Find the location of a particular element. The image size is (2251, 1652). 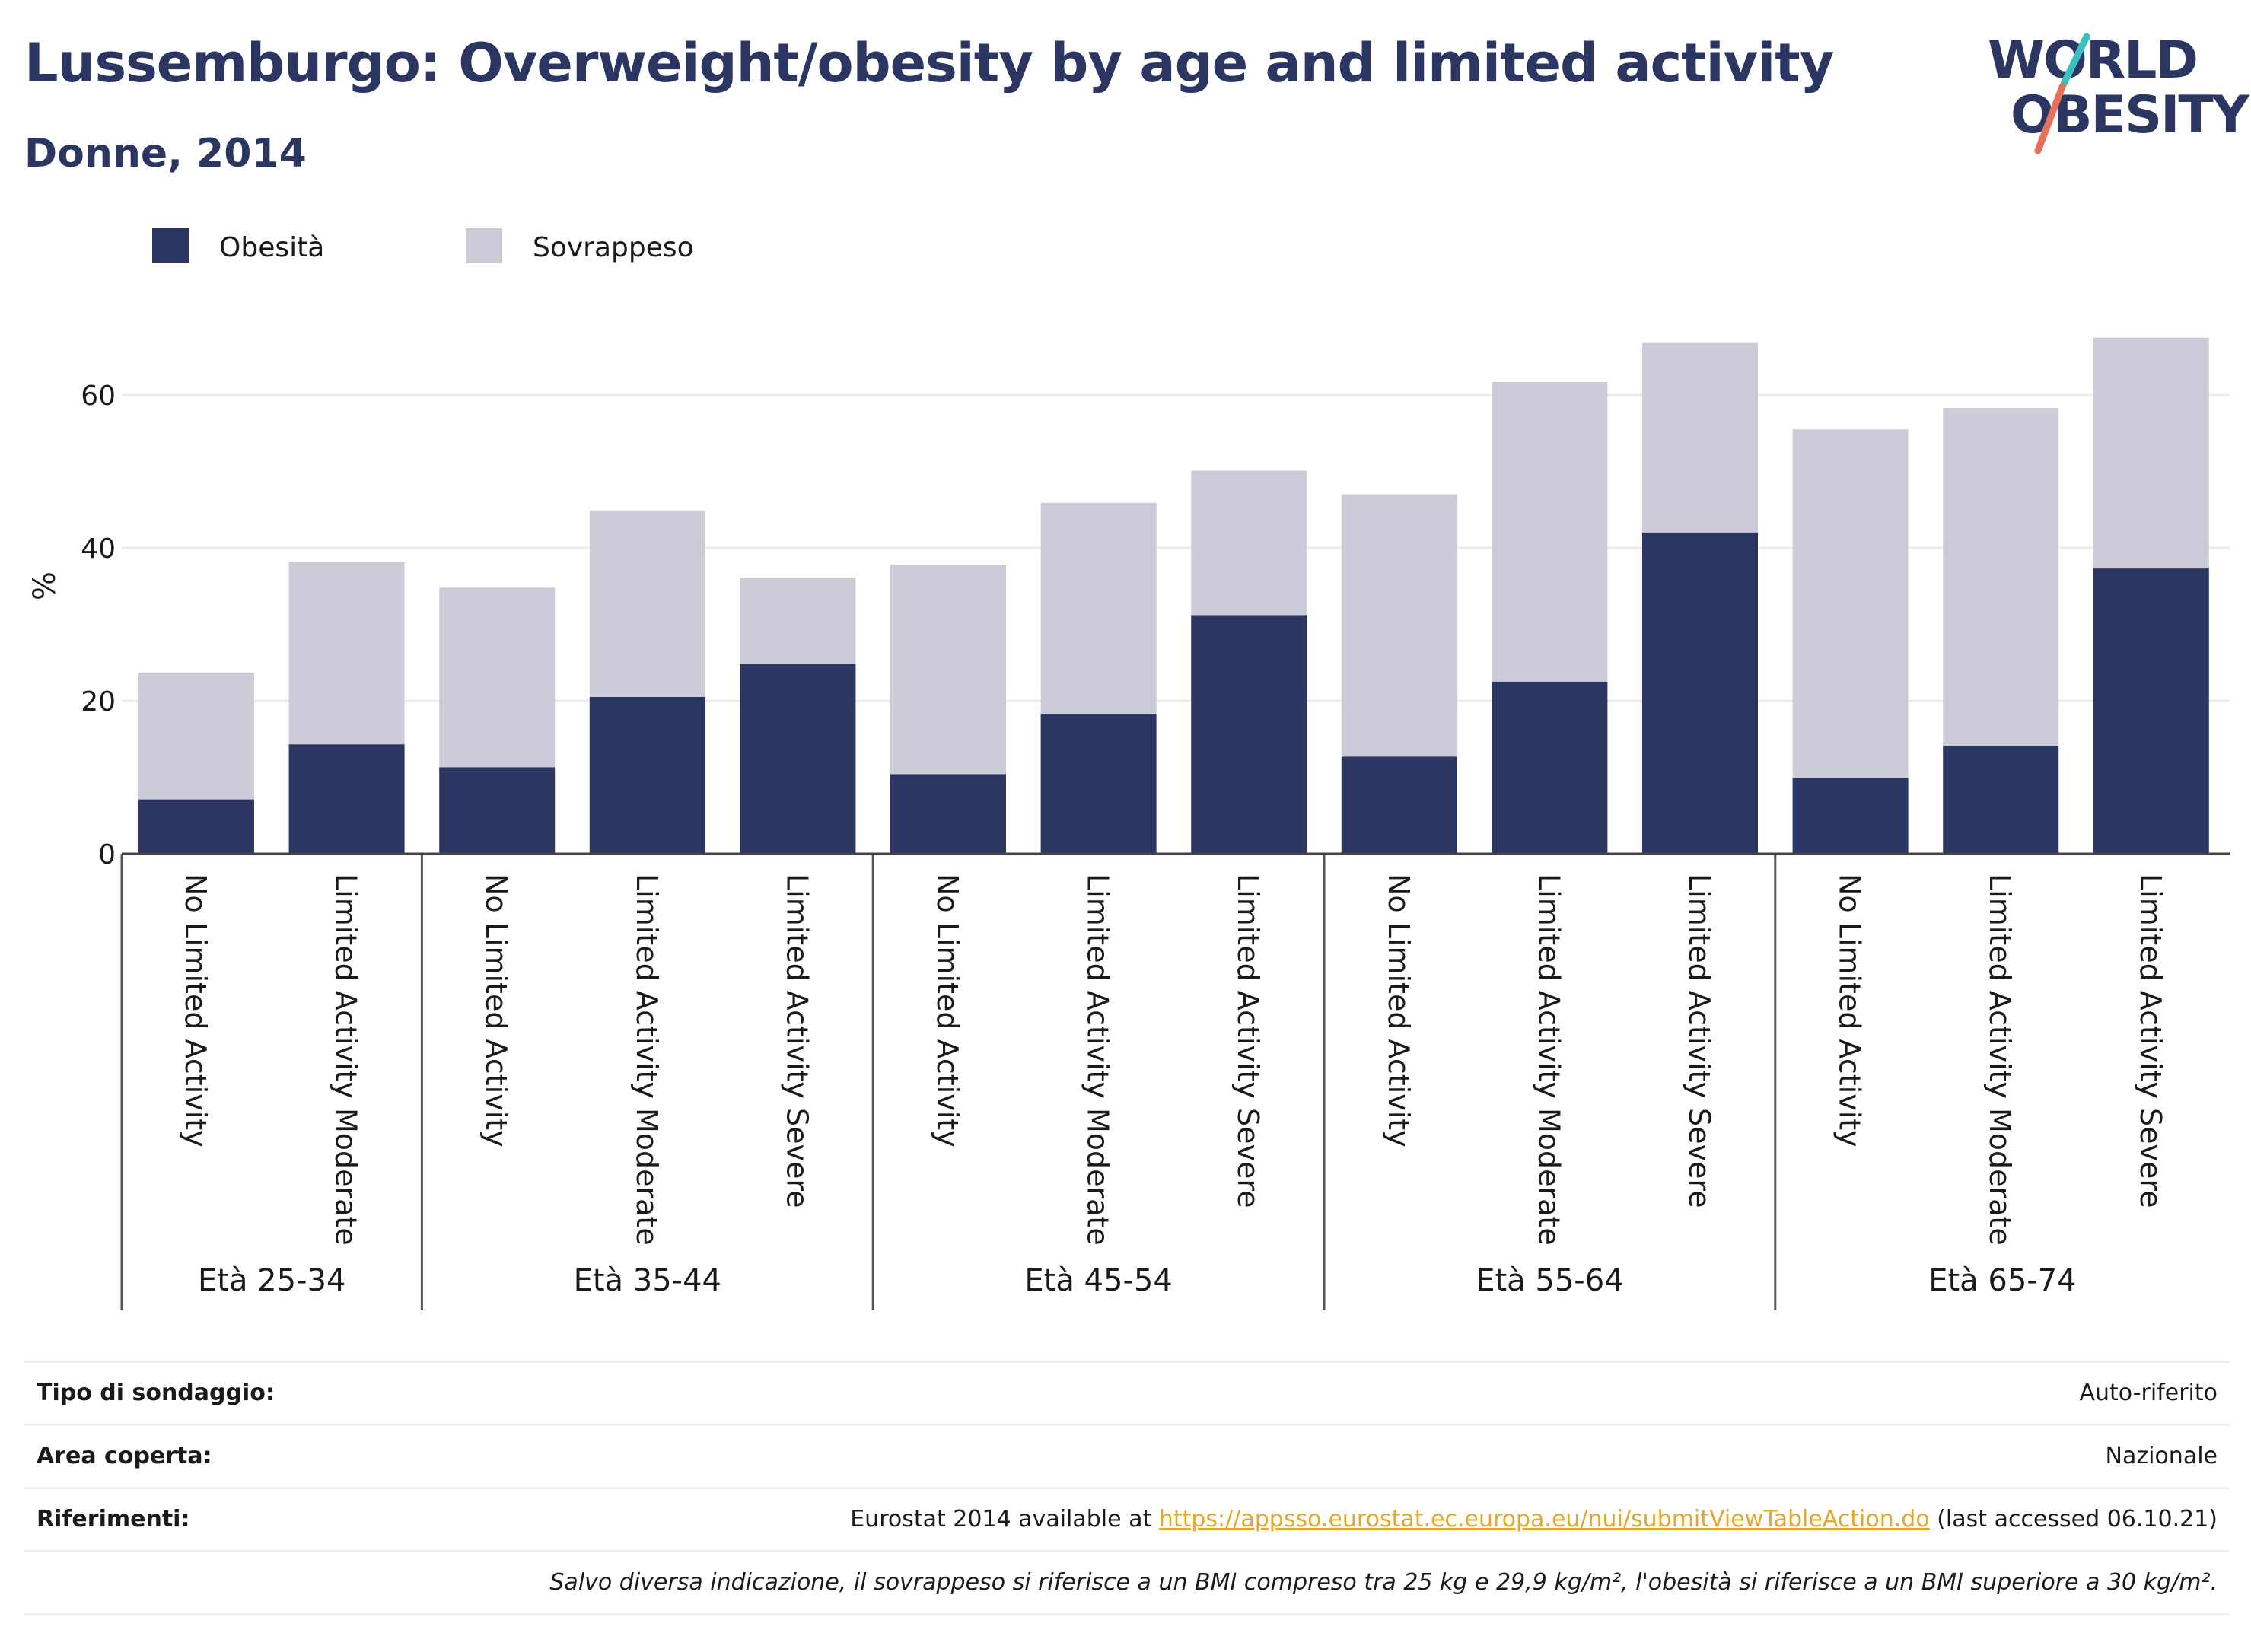

x-group-label: Età 45-54 is located at coordinates (1098, 1280).